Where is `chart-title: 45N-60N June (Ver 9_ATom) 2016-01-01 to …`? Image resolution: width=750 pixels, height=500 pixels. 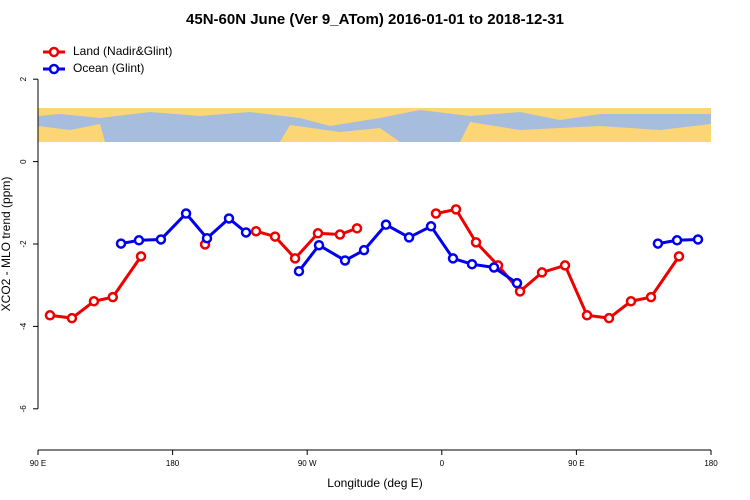
chart-title: 45N-60N June (Ver 9_ATom) 2016-01-01 to … is located at coordinates (375, 19).